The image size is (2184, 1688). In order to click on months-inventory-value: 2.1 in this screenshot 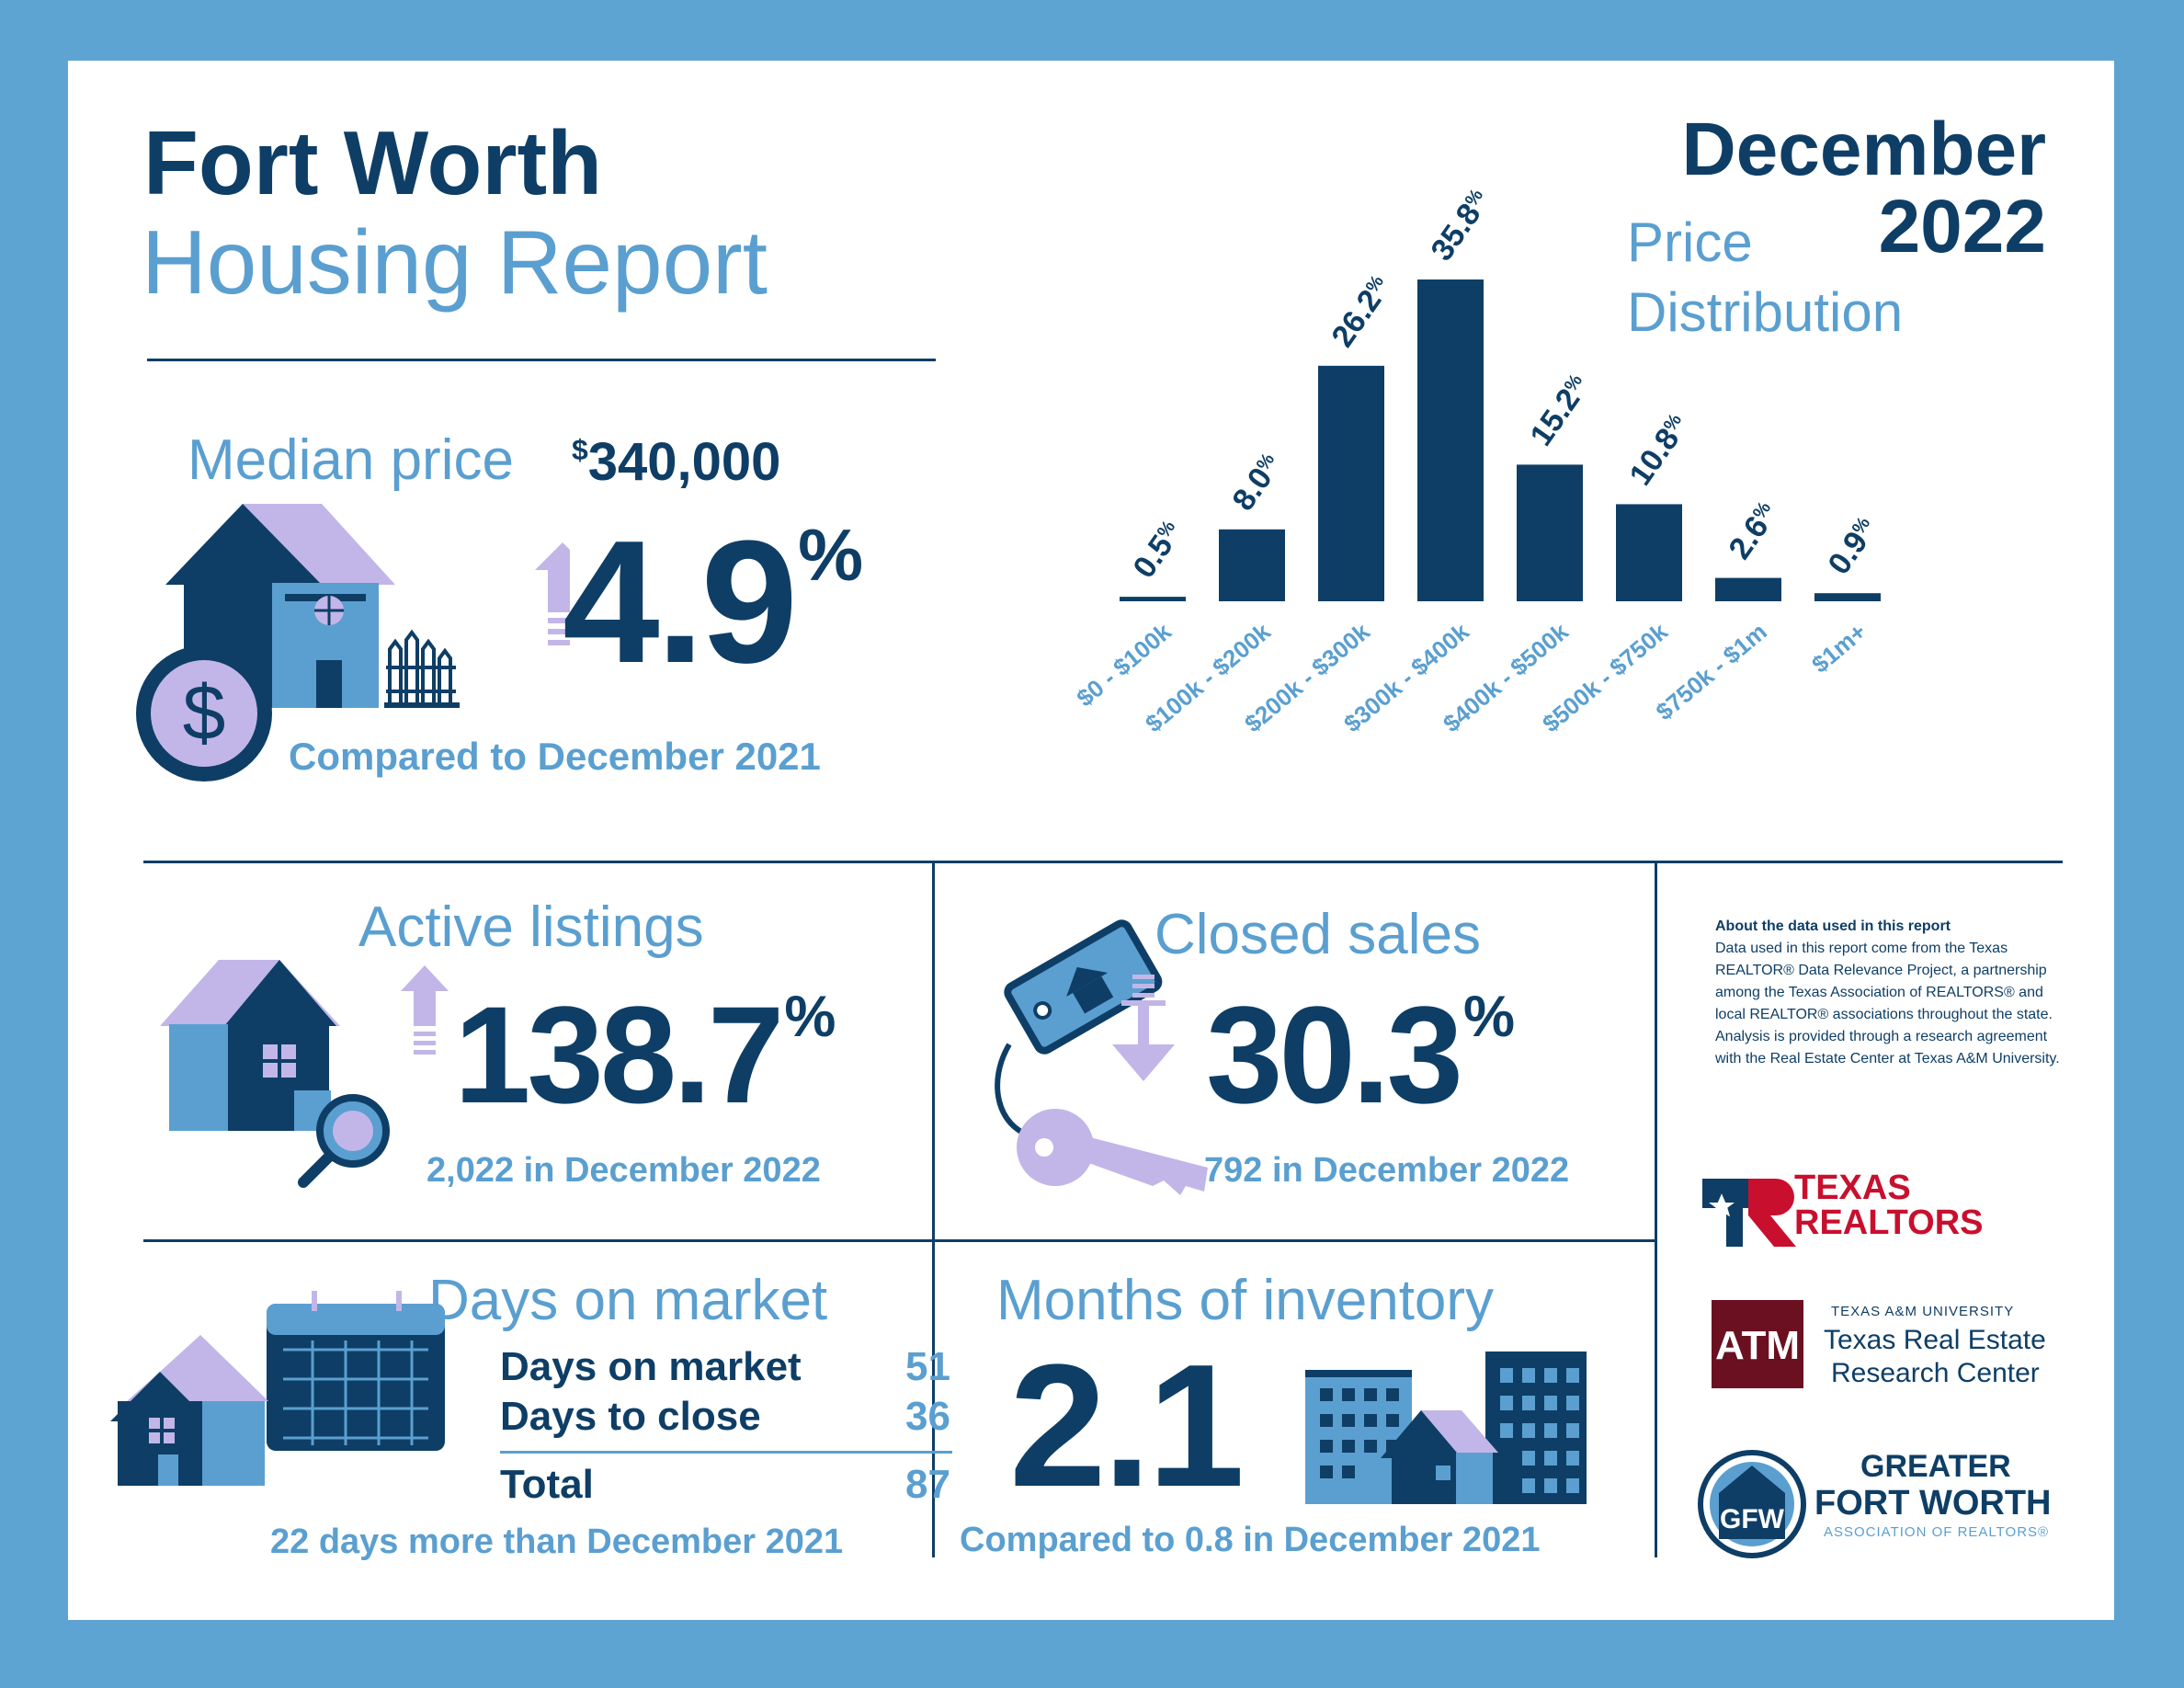, I will do `click(1127, 1426)`.